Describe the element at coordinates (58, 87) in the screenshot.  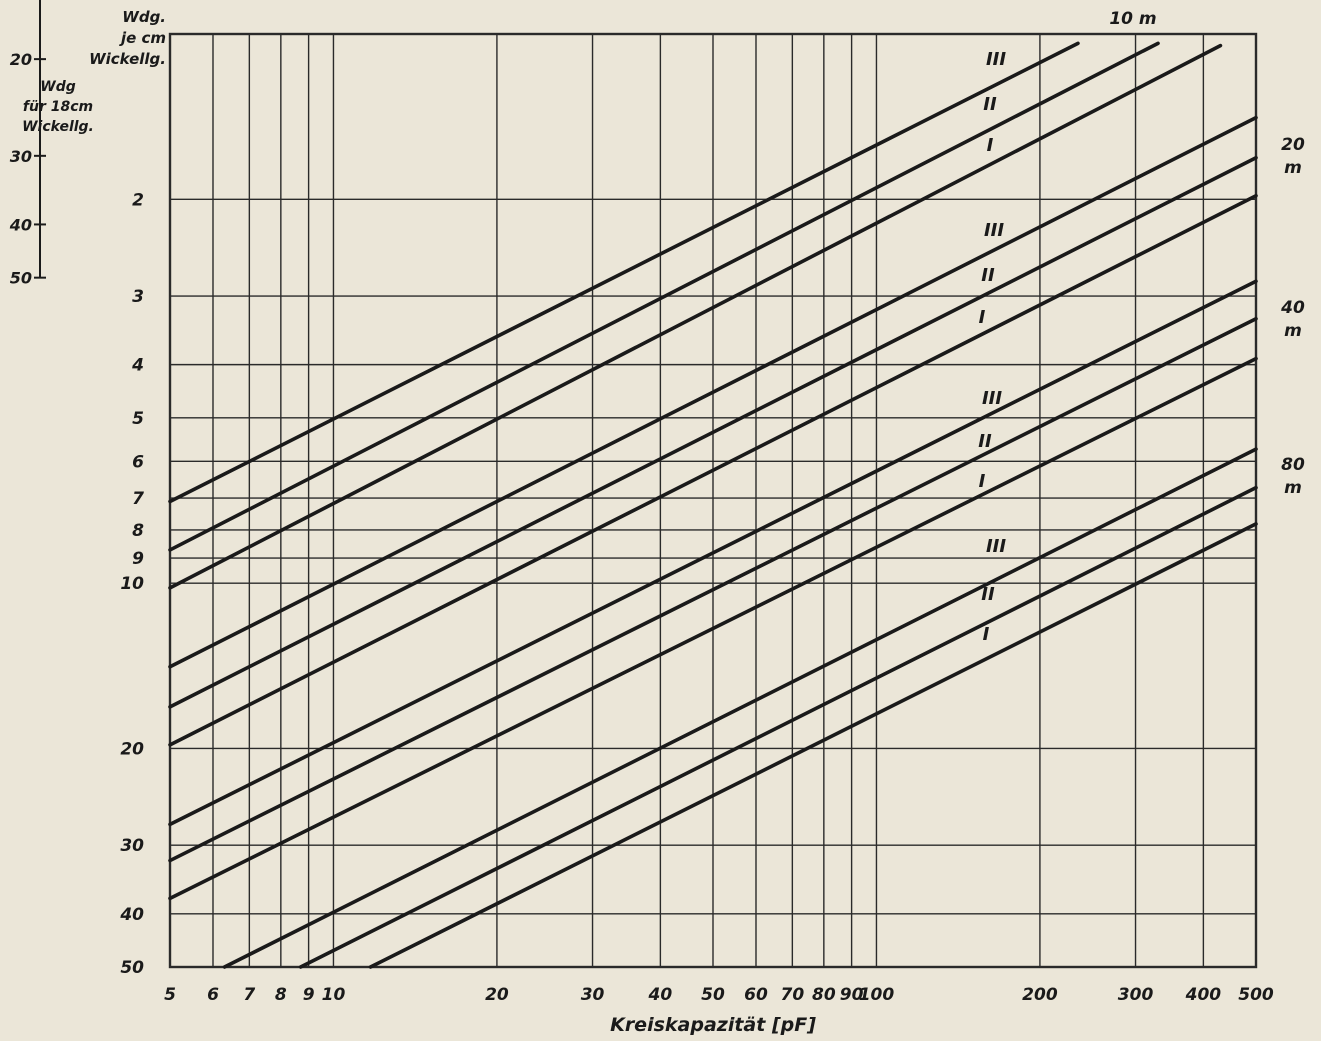
I see `y-outer-axis-title: Wdg` at that location.